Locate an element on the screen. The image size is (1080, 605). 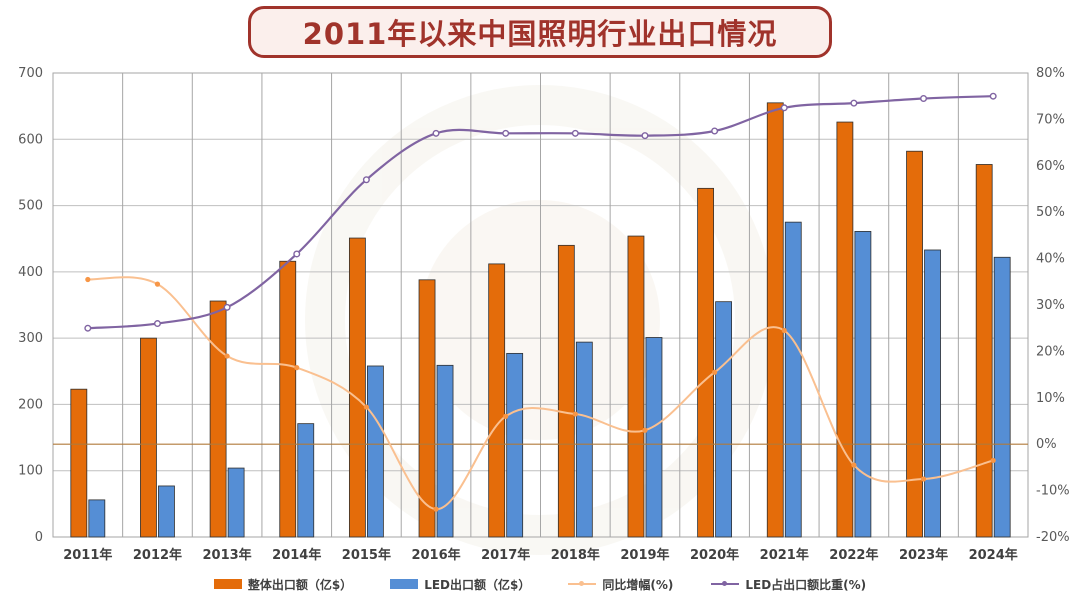
y-left-tick-label: 500 is located at coordinates (30, 206).